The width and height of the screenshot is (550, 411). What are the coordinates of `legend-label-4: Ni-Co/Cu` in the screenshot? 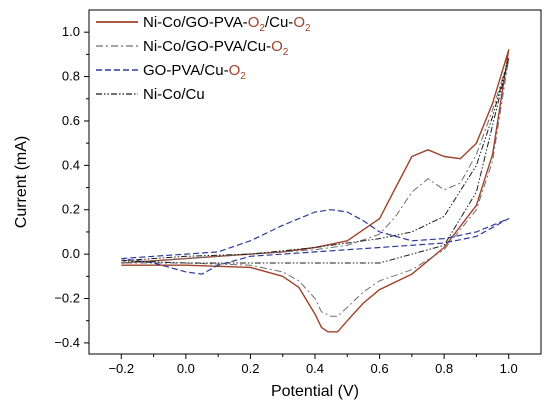 It's located at (174, 94).